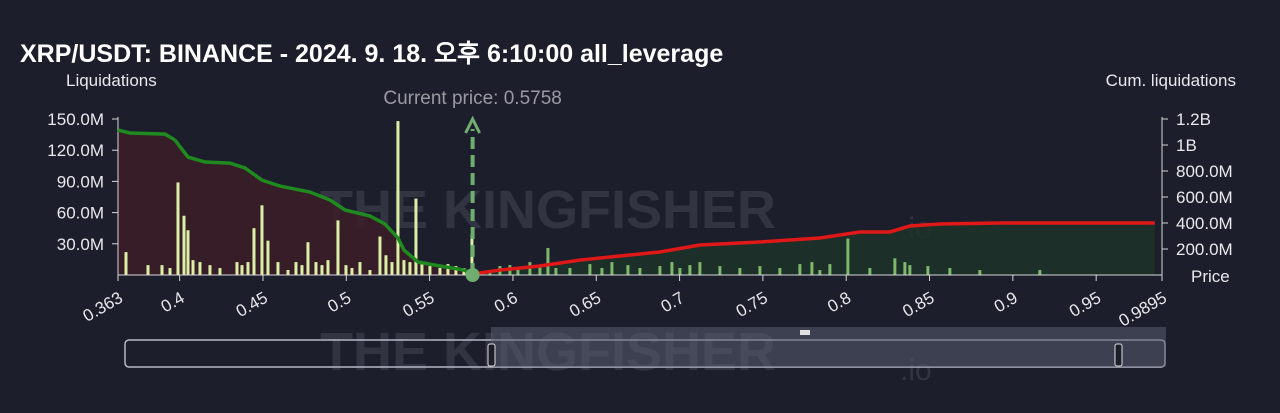  What do you see at coordinates (1142, 309) in the screenshot?
I see `x-tick-label: 0.9895` at bounding box center [1142, 309].